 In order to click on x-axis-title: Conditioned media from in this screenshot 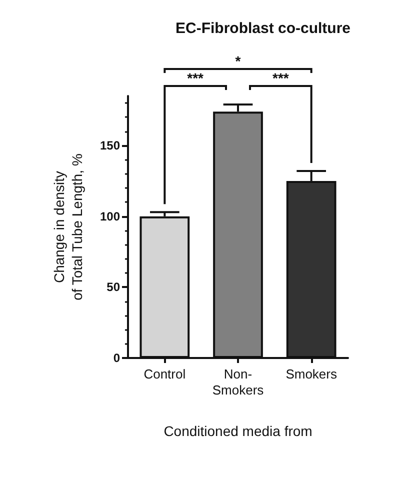, I will do `click(238, 431)`.